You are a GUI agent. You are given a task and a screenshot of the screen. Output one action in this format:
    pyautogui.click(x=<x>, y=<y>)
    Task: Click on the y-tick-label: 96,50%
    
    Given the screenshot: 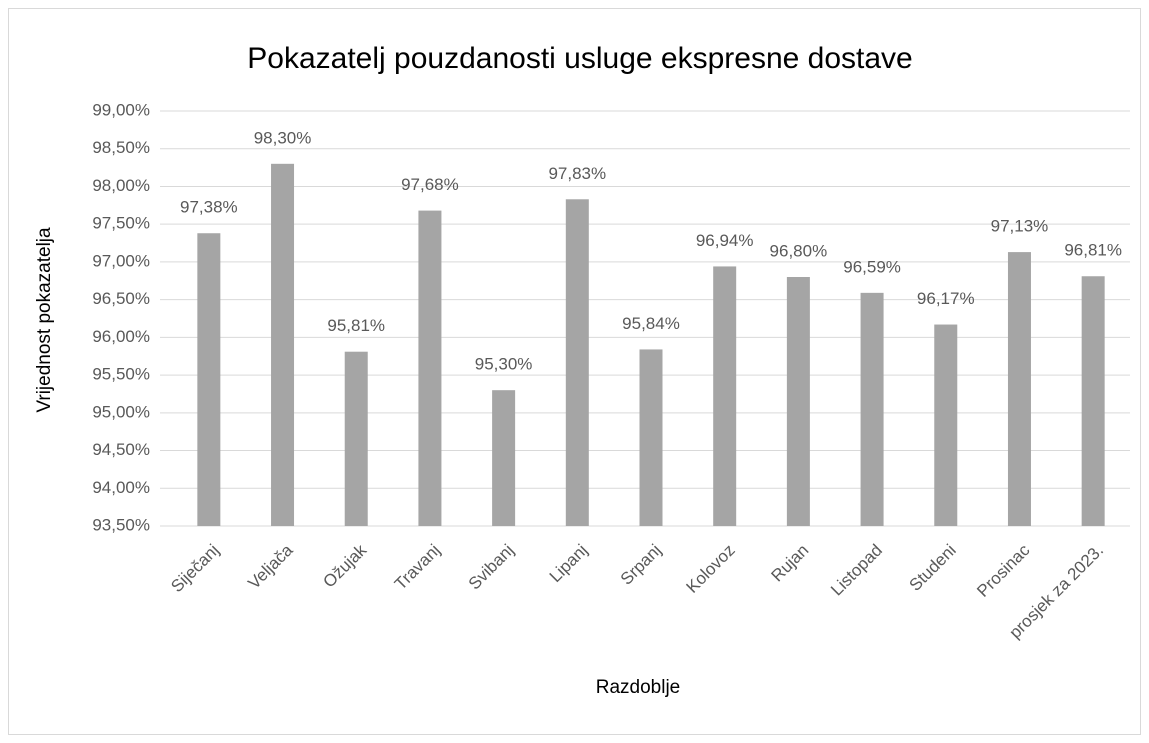 What is the action you would take?
    pyautogui.click(x=121, y=298)
    